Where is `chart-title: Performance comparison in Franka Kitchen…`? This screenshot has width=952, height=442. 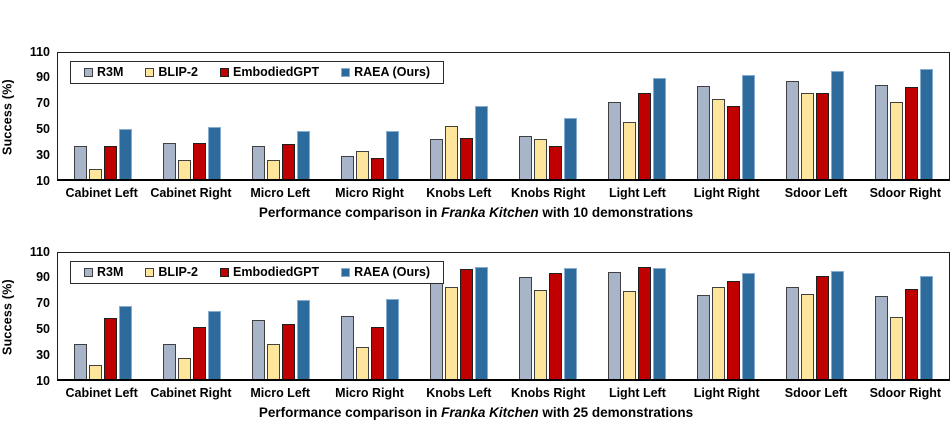
chart-title: Performance comparison in Franka Kitchen… is located at coordinates (476, 212).